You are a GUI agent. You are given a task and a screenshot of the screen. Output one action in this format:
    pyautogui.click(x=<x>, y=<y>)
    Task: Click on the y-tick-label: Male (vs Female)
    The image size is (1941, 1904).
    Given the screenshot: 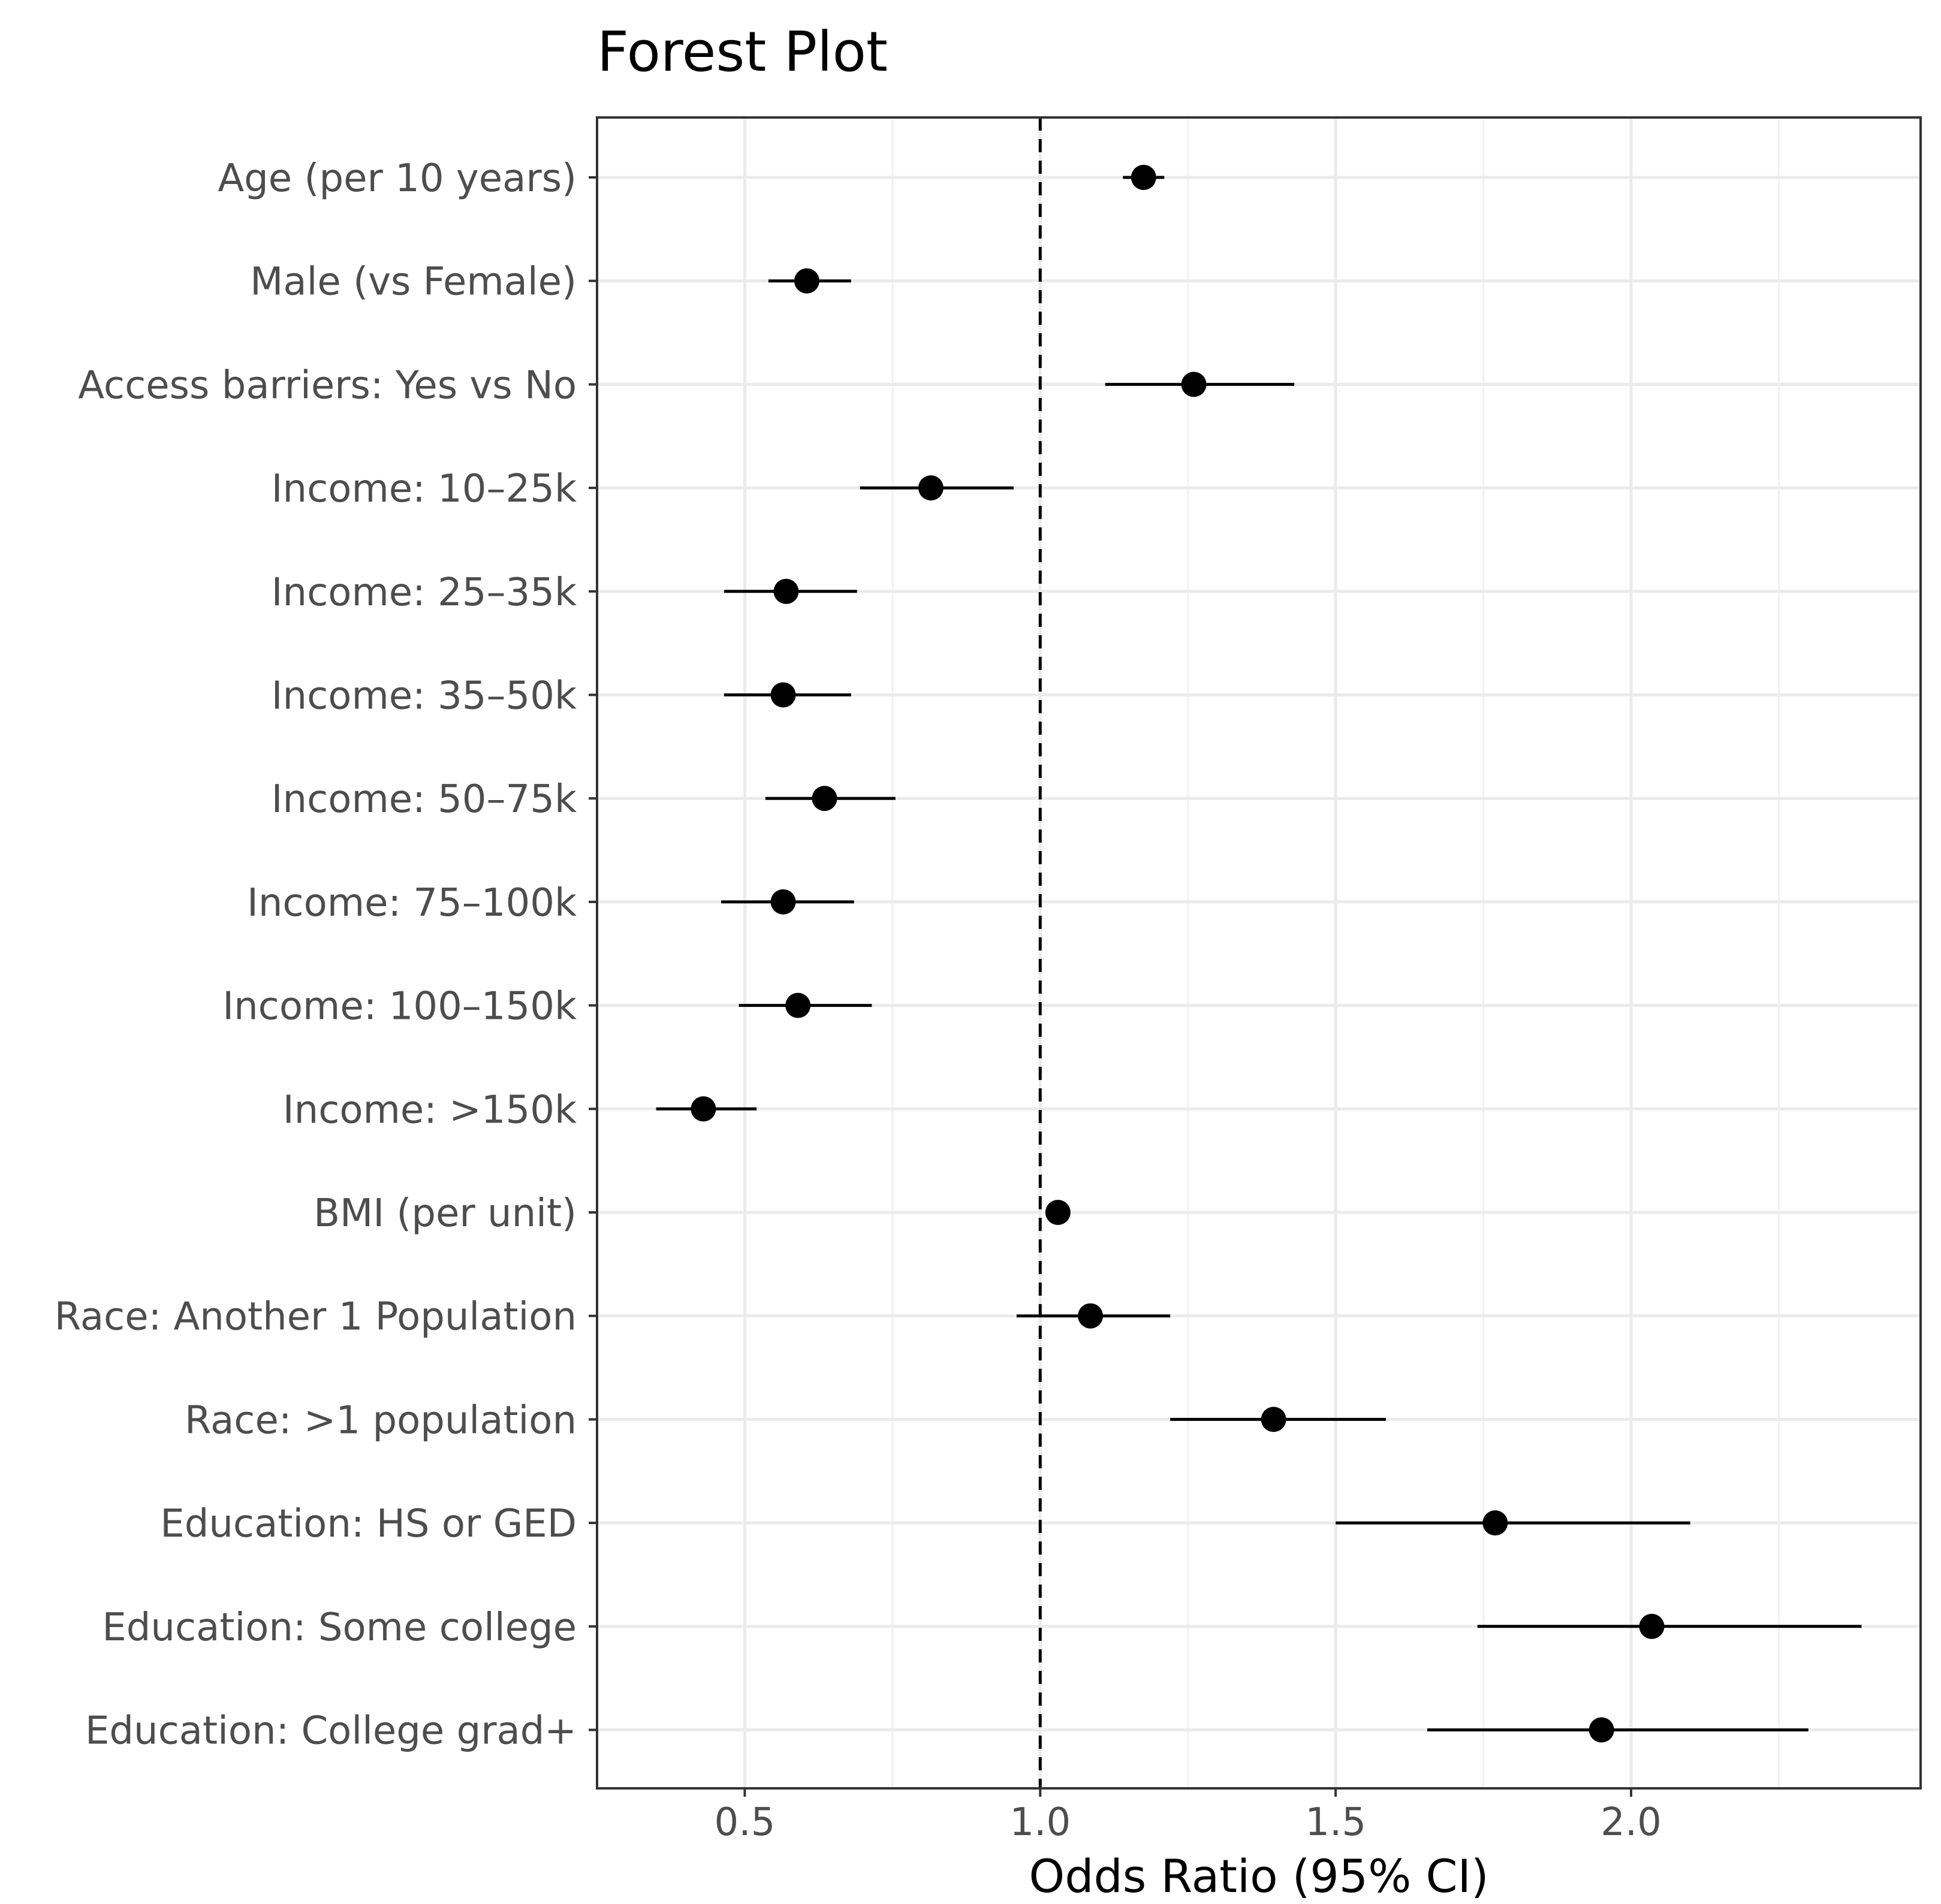 What is the action you would take?
    pyautogui.click(x=413, y=282)
    